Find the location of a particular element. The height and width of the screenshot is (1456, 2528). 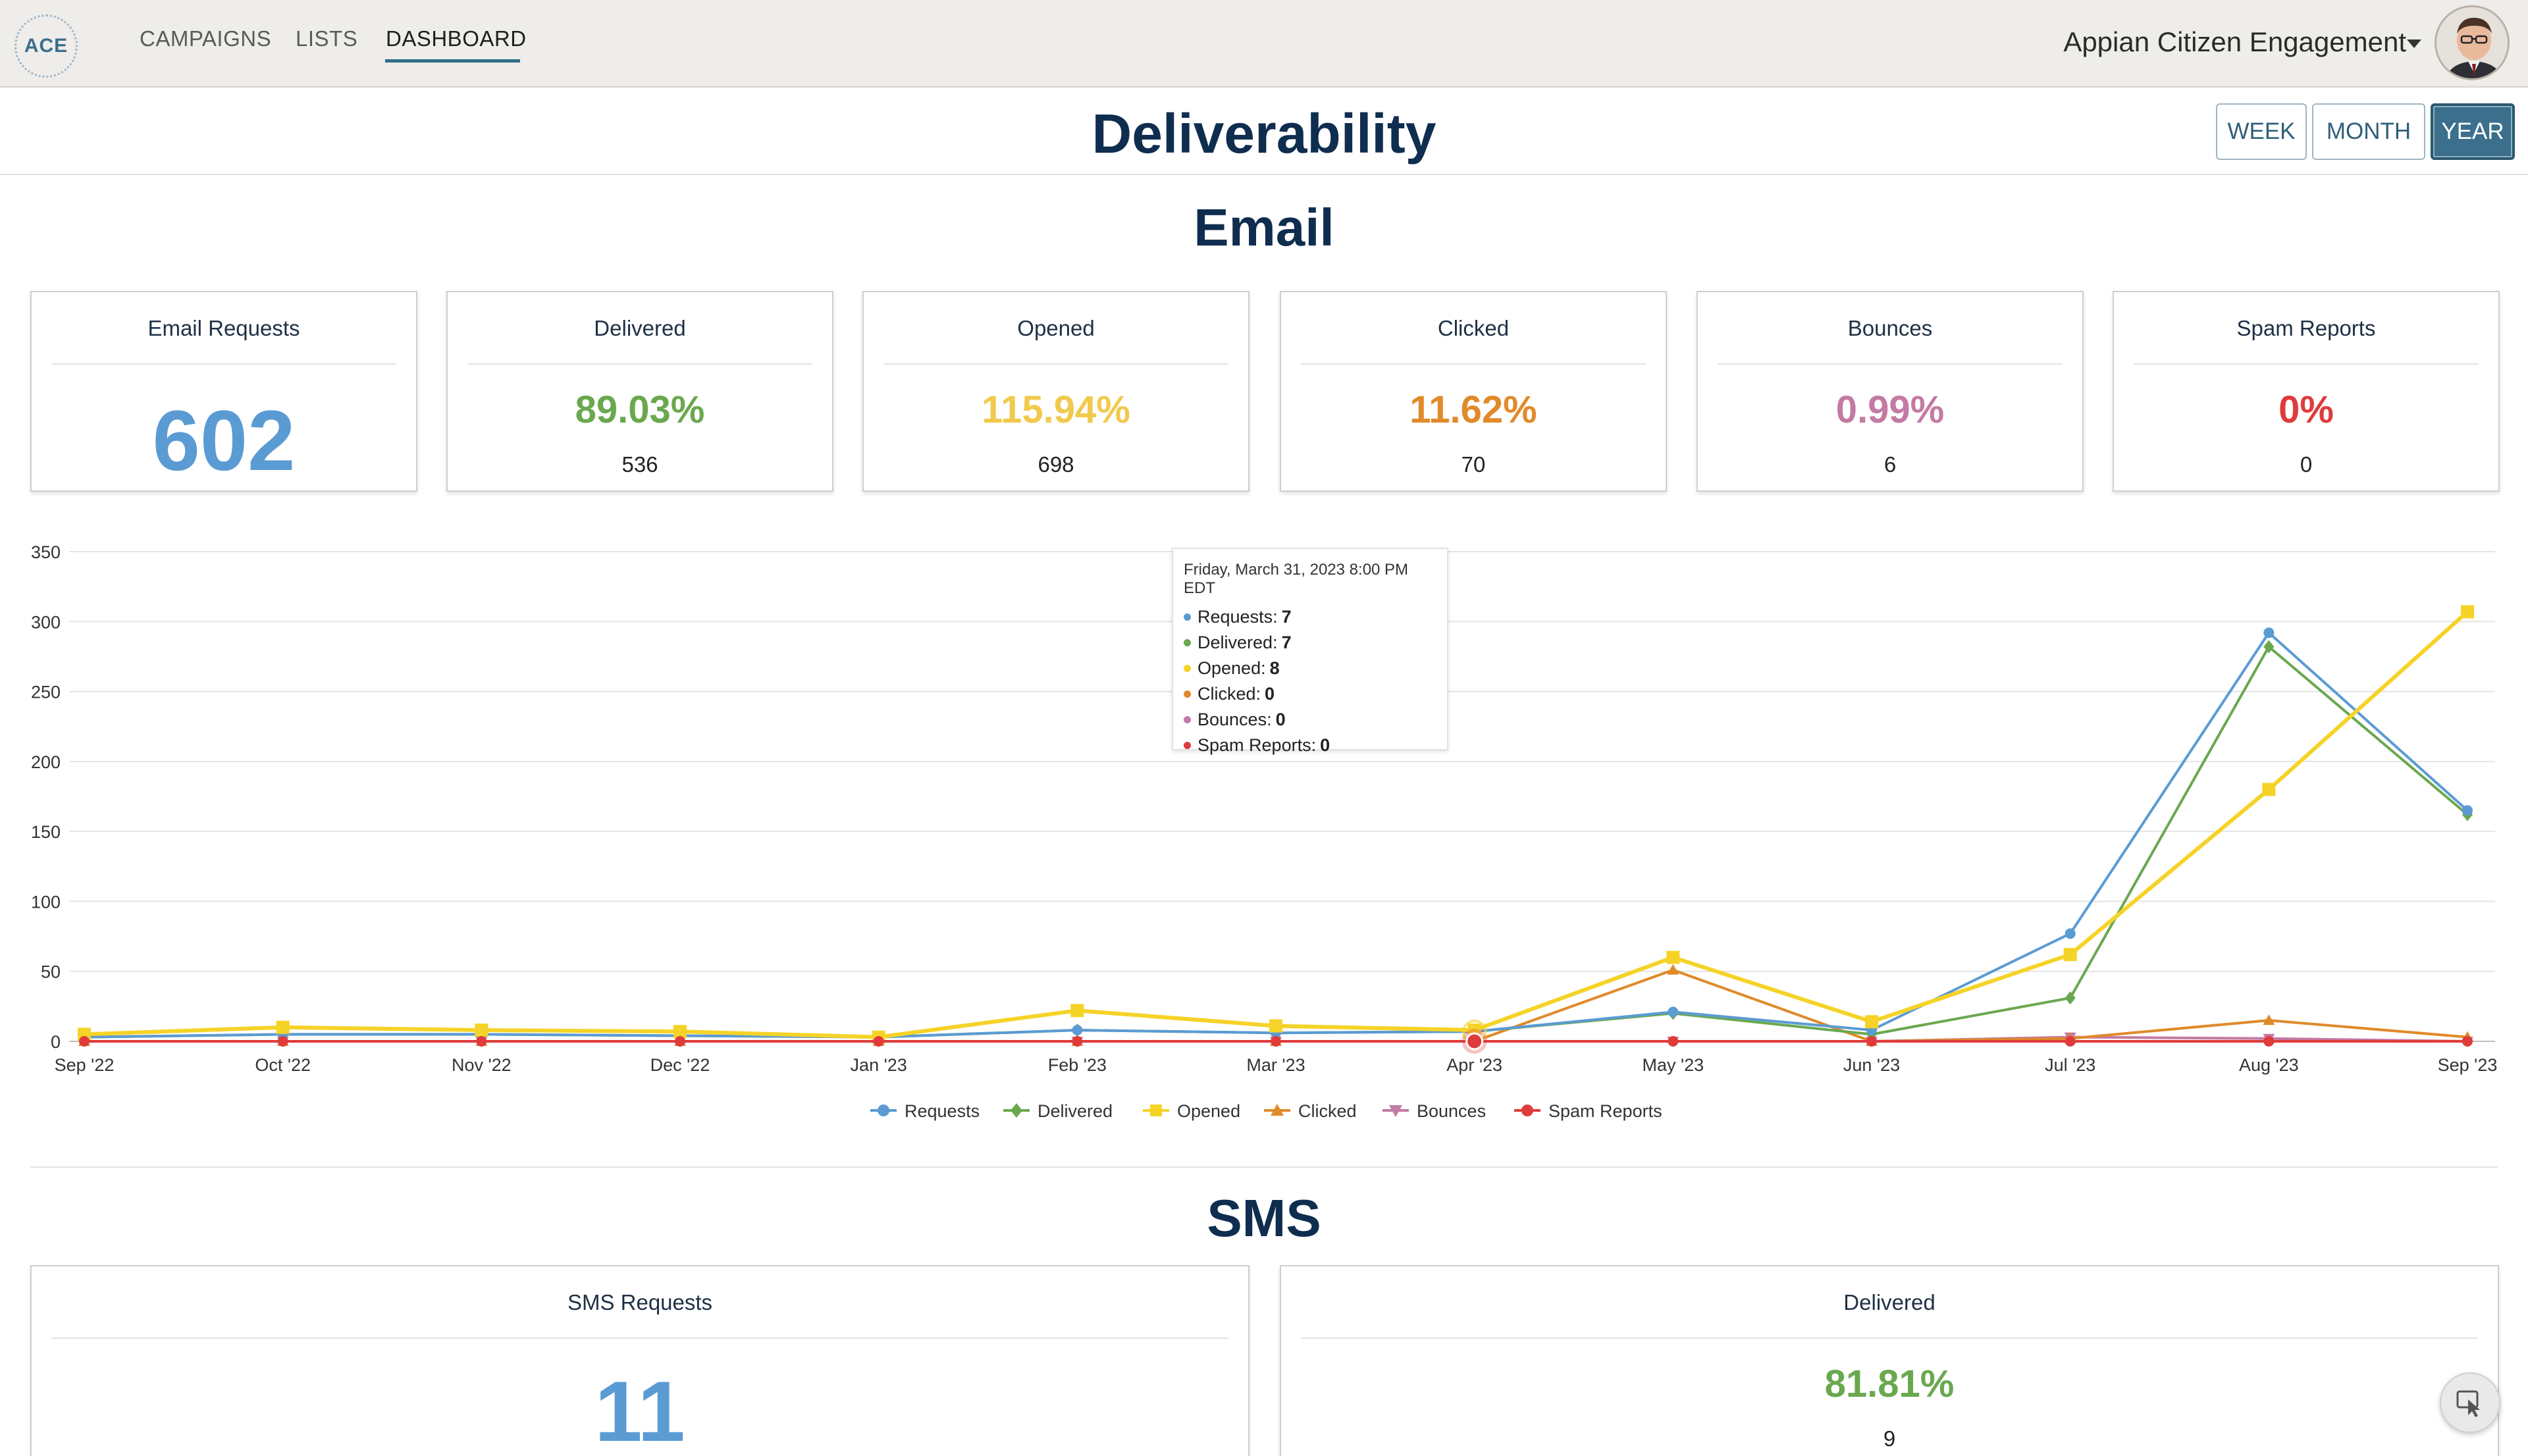

y-tick-label: 0 is located at coordinates (56, 1042).